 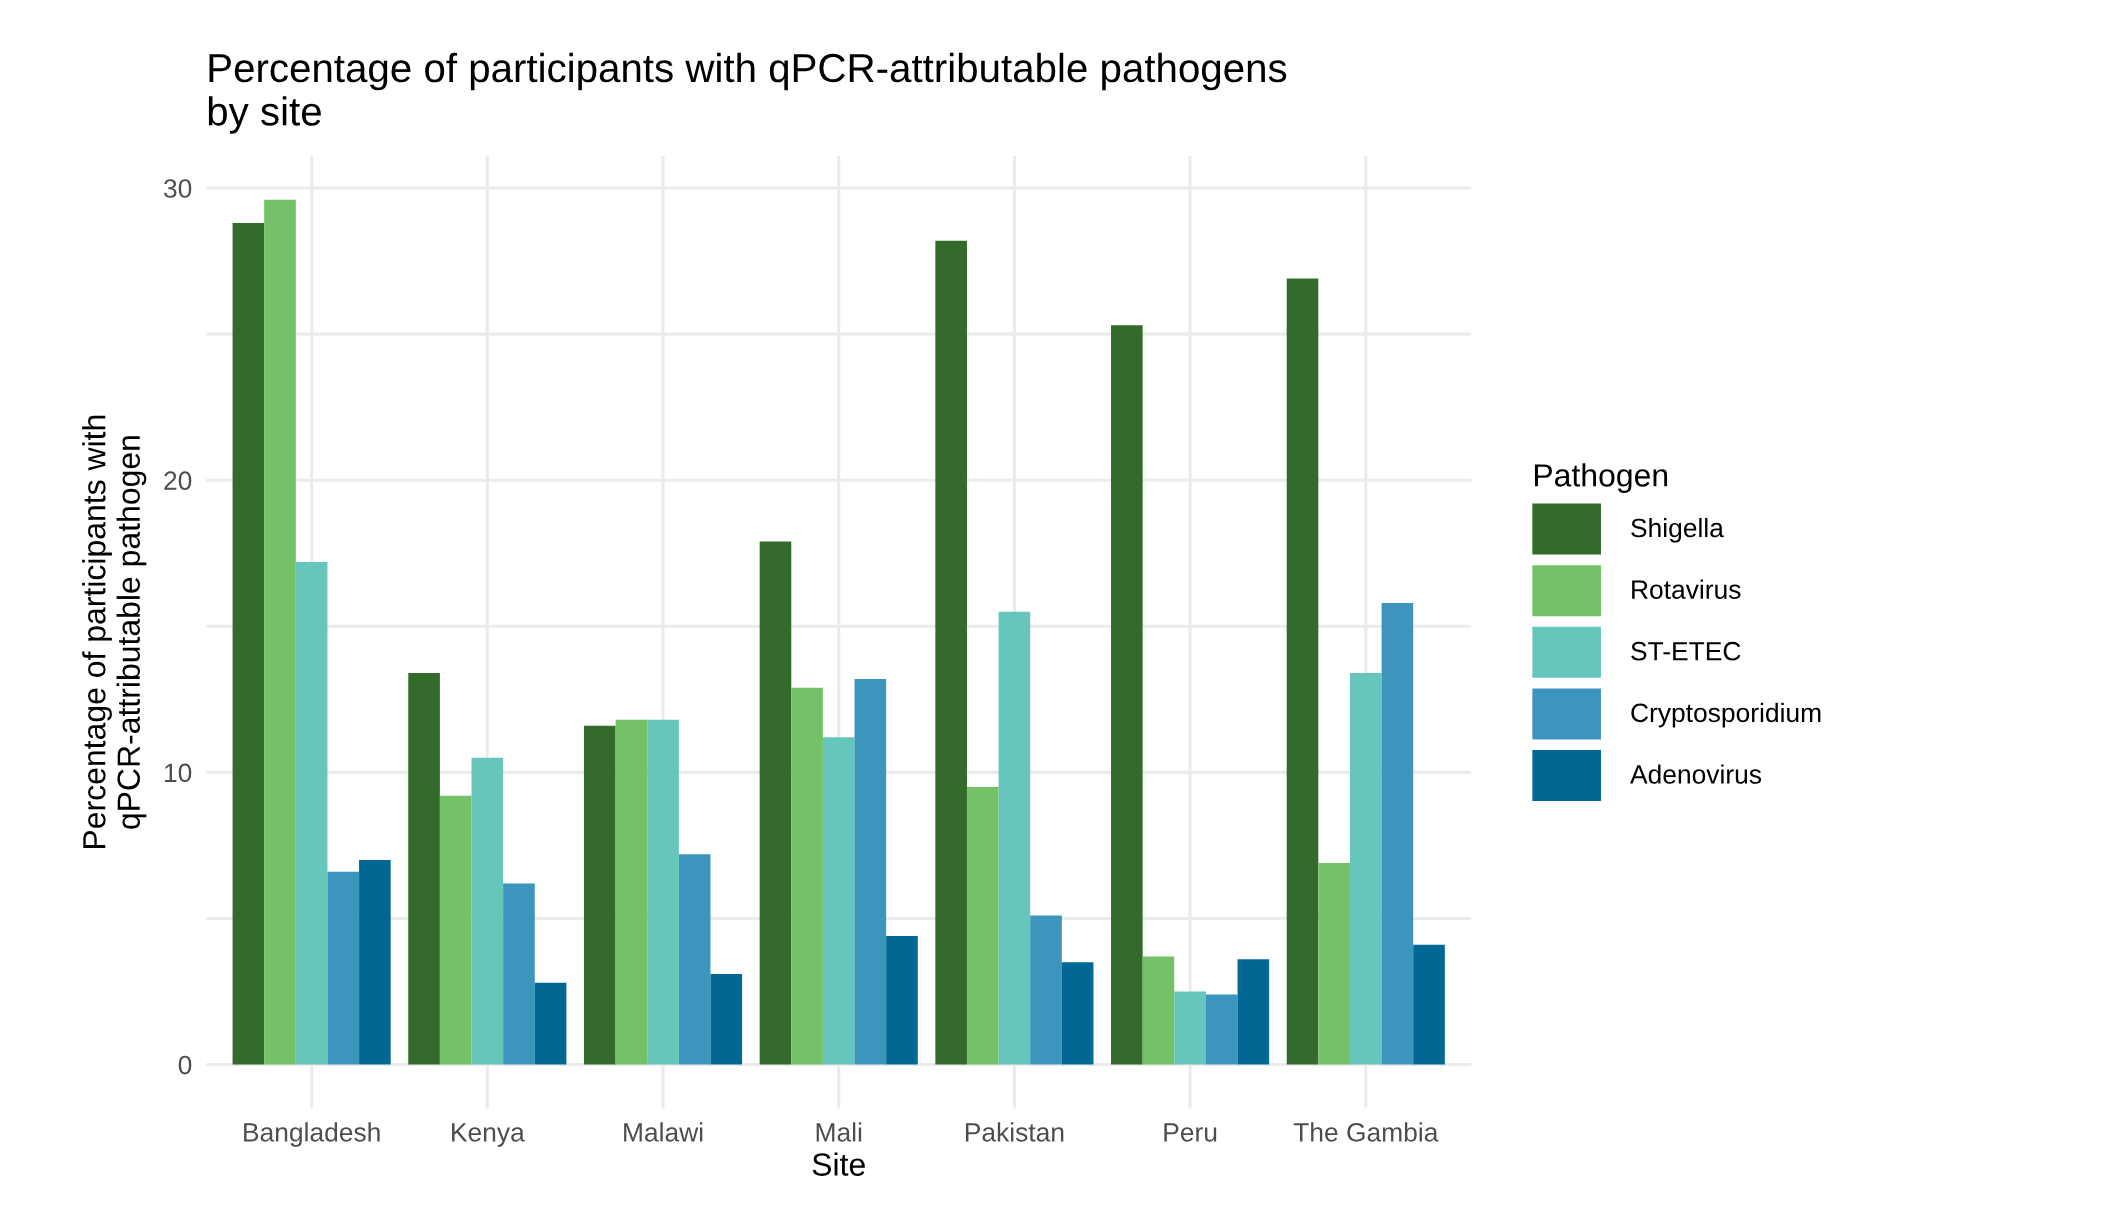 I want to click on legend-label: Shigella, so click(x=1677, y=530).